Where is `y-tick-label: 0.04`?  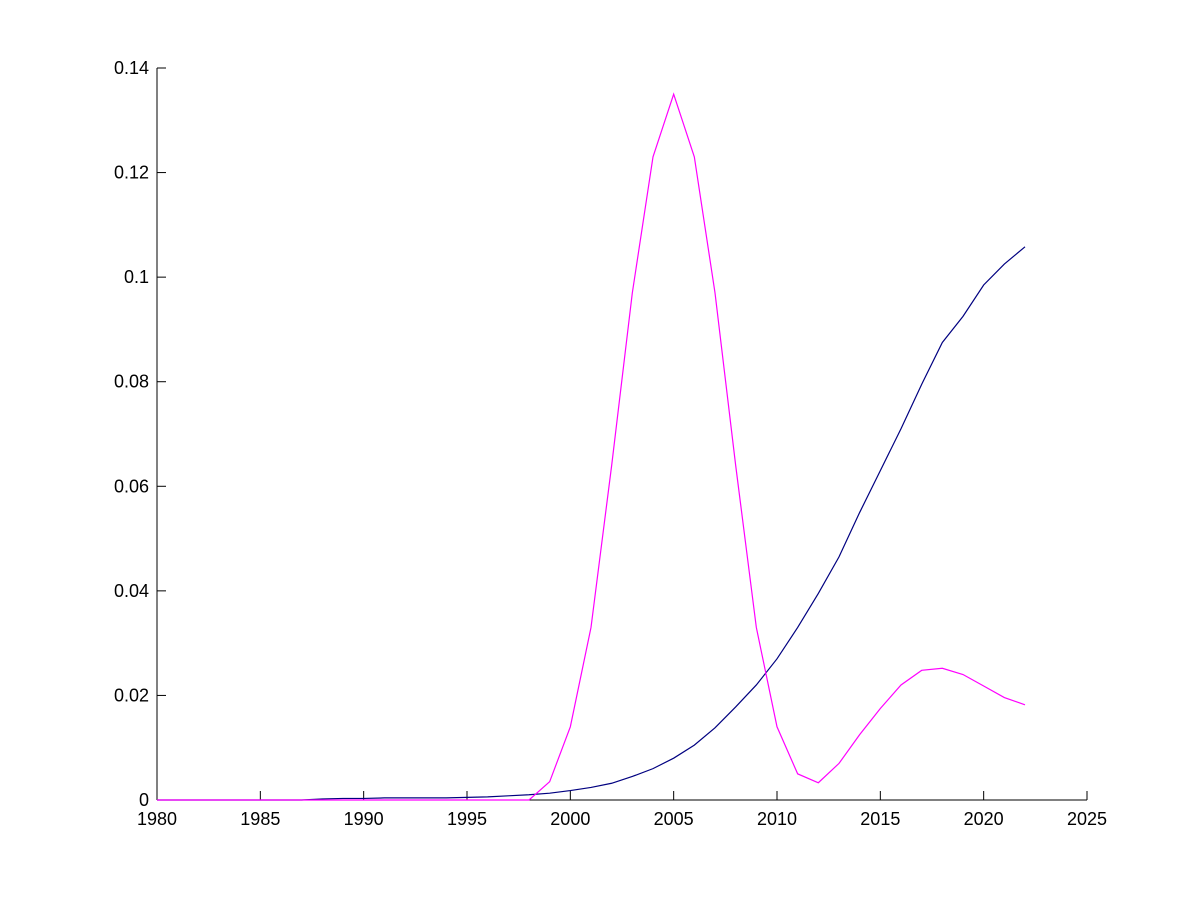
y-tick-label: 0.04 is located at coordinates (131, 591).